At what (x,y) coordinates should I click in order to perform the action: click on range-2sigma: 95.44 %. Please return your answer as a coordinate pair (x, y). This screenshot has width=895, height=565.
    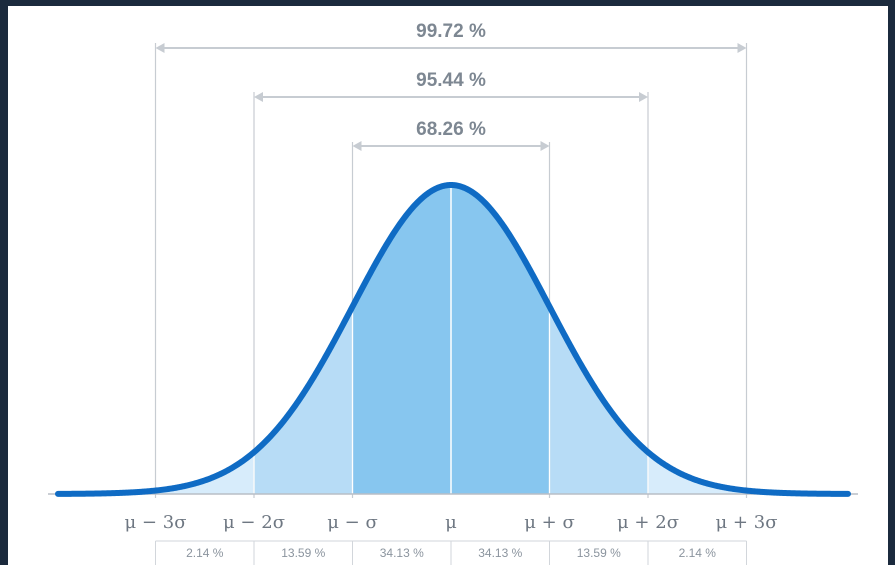
    Looking at the image, I should click on (451, 86).